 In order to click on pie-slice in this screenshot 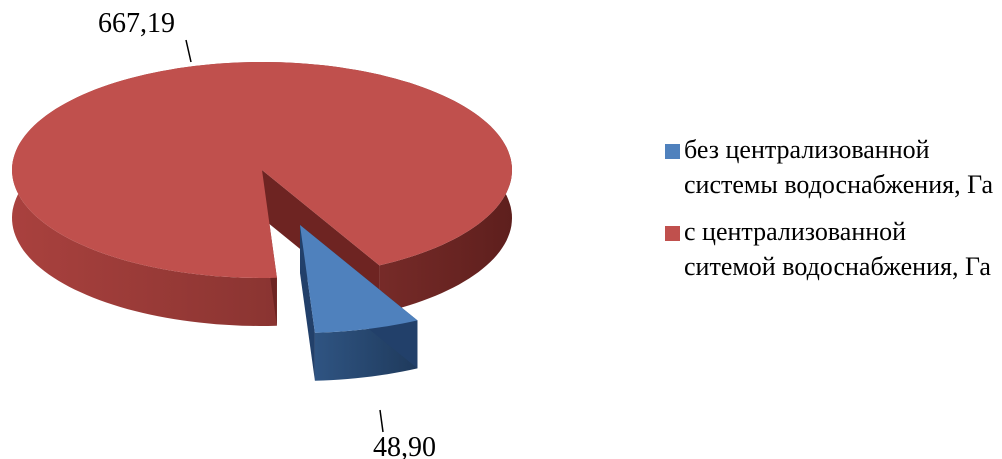, I will do `click(359, 303)`.